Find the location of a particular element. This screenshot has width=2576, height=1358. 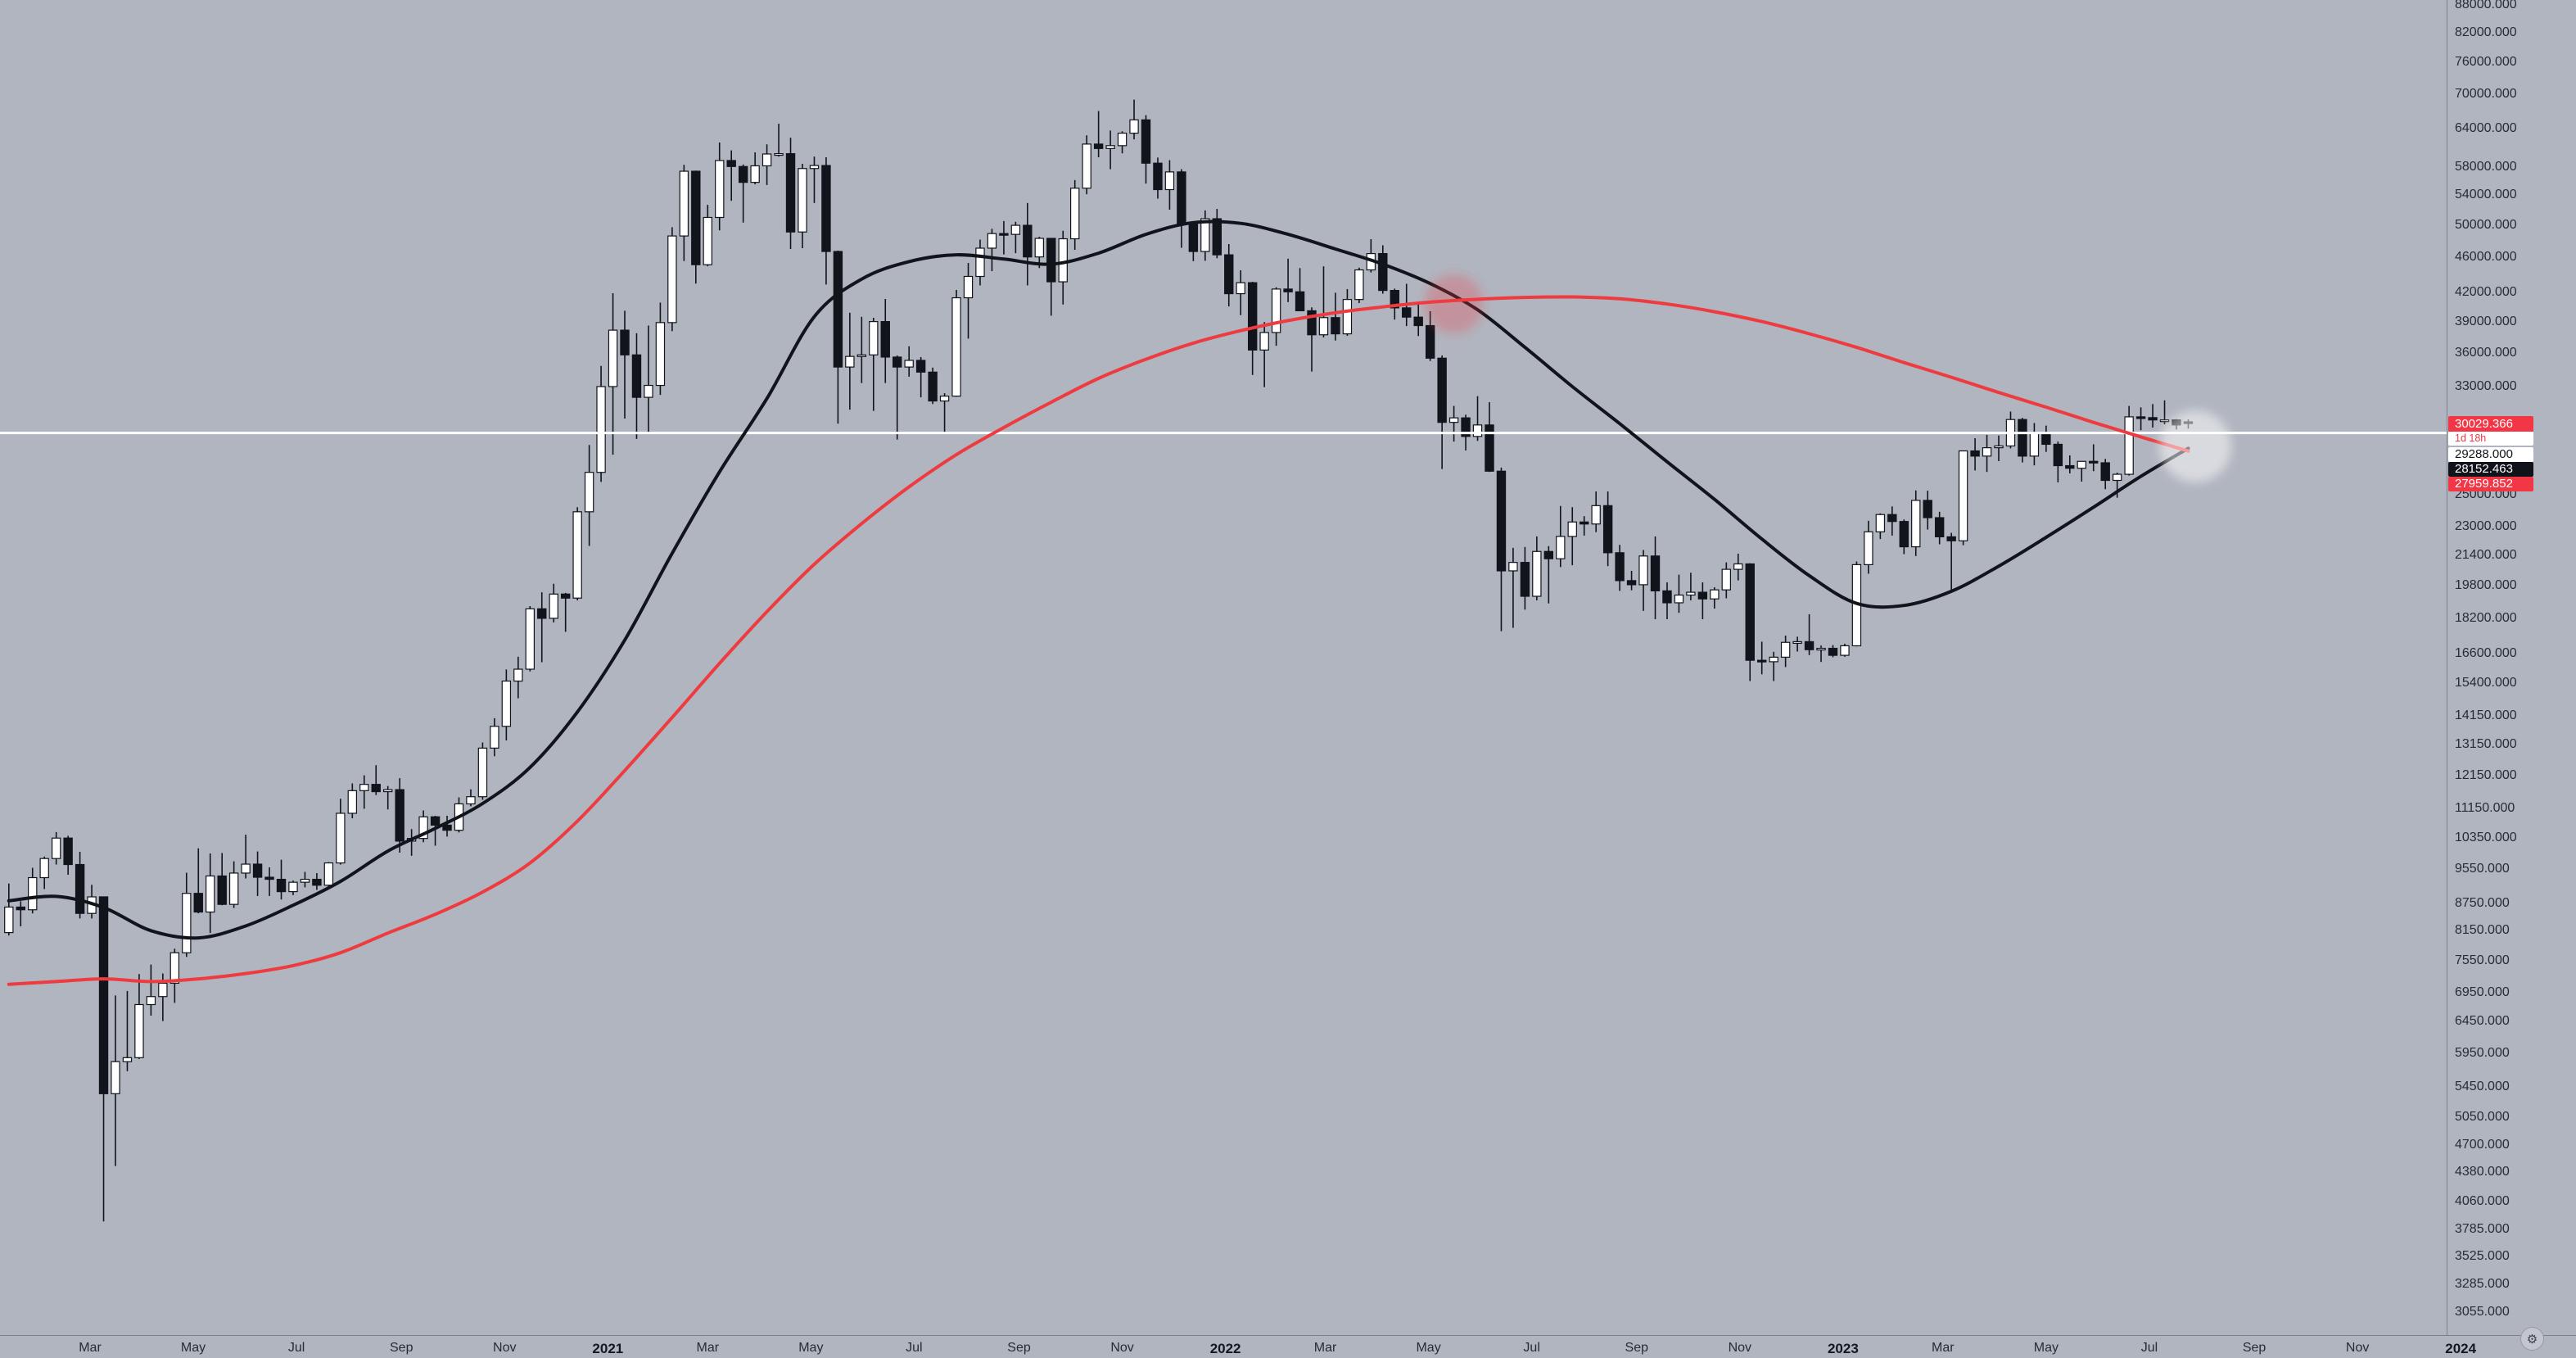

ma-cross-2023-highlight is located at coordinates (2195, 446).